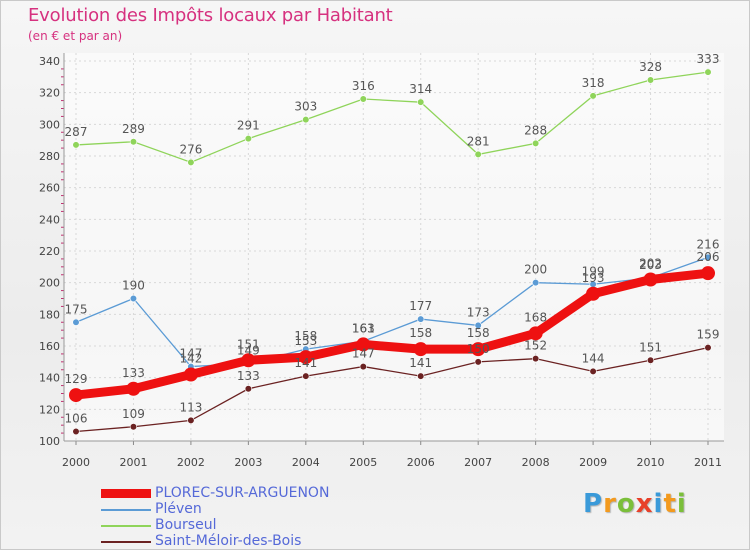 The image size is (750, 550). Describe the element at coordinates (49, 283) in the screenshot. I see `y-tick-label: 200` at that location.